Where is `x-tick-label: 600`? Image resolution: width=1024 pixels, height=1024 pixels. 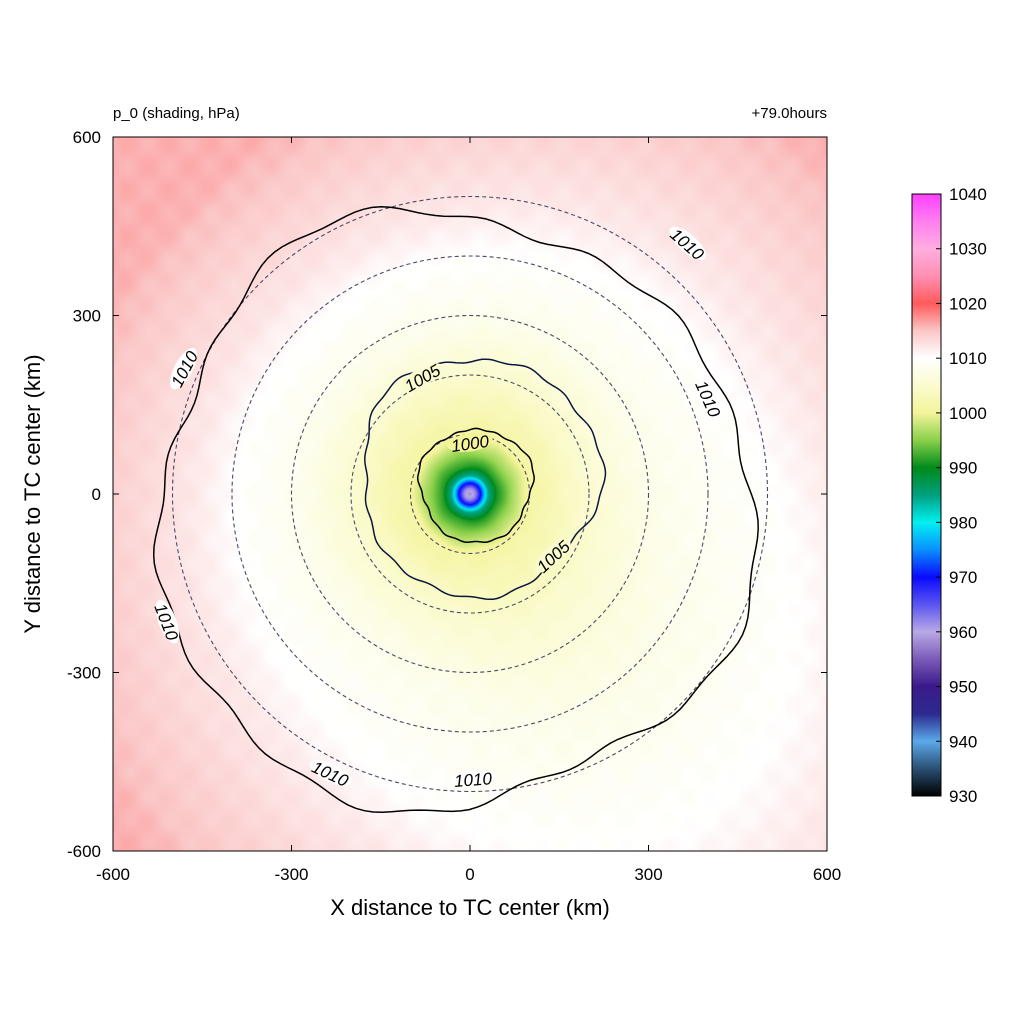 x-tick-label: 600 is located at coordinates (827, 874).